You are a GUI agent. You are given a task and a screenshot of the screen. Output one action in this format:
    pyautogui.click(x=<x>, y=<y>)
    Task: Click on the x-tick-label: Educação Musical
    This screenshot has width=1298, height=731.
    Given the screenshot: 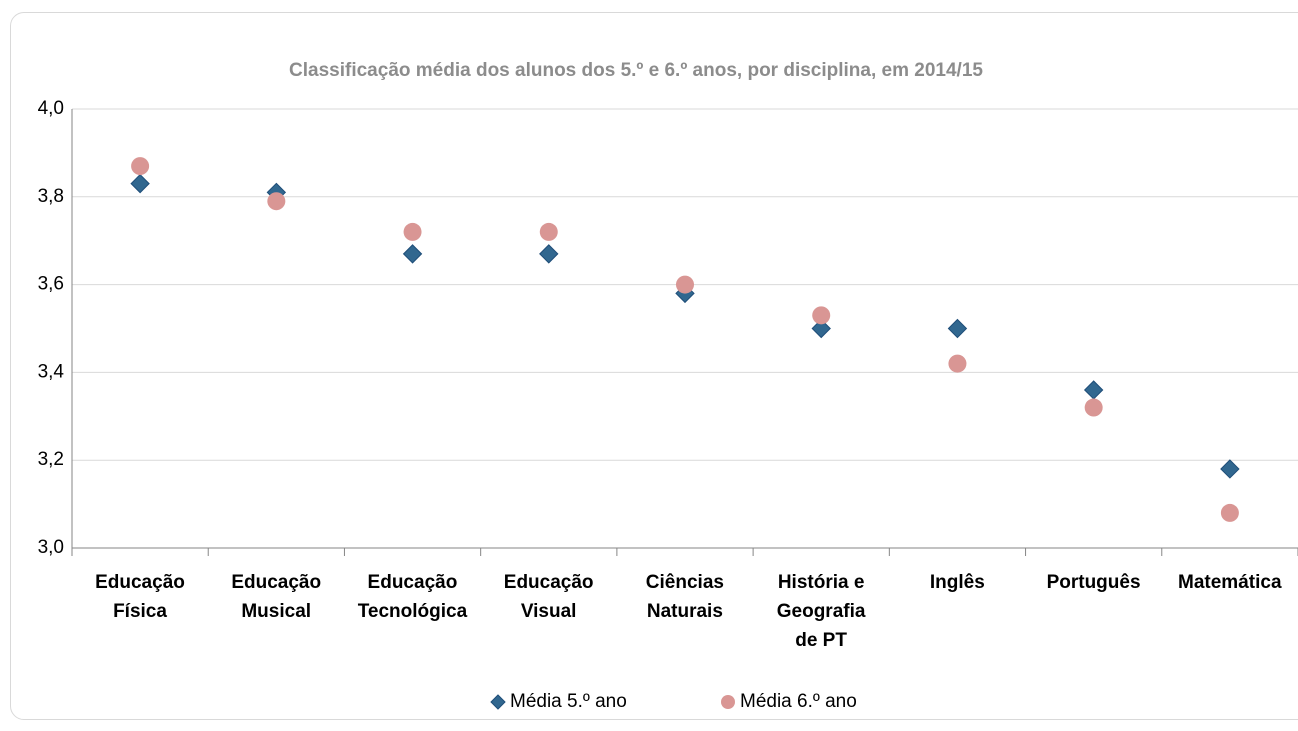 What is the action you would take?
    pyautogui.click(x=276, y=597)
    